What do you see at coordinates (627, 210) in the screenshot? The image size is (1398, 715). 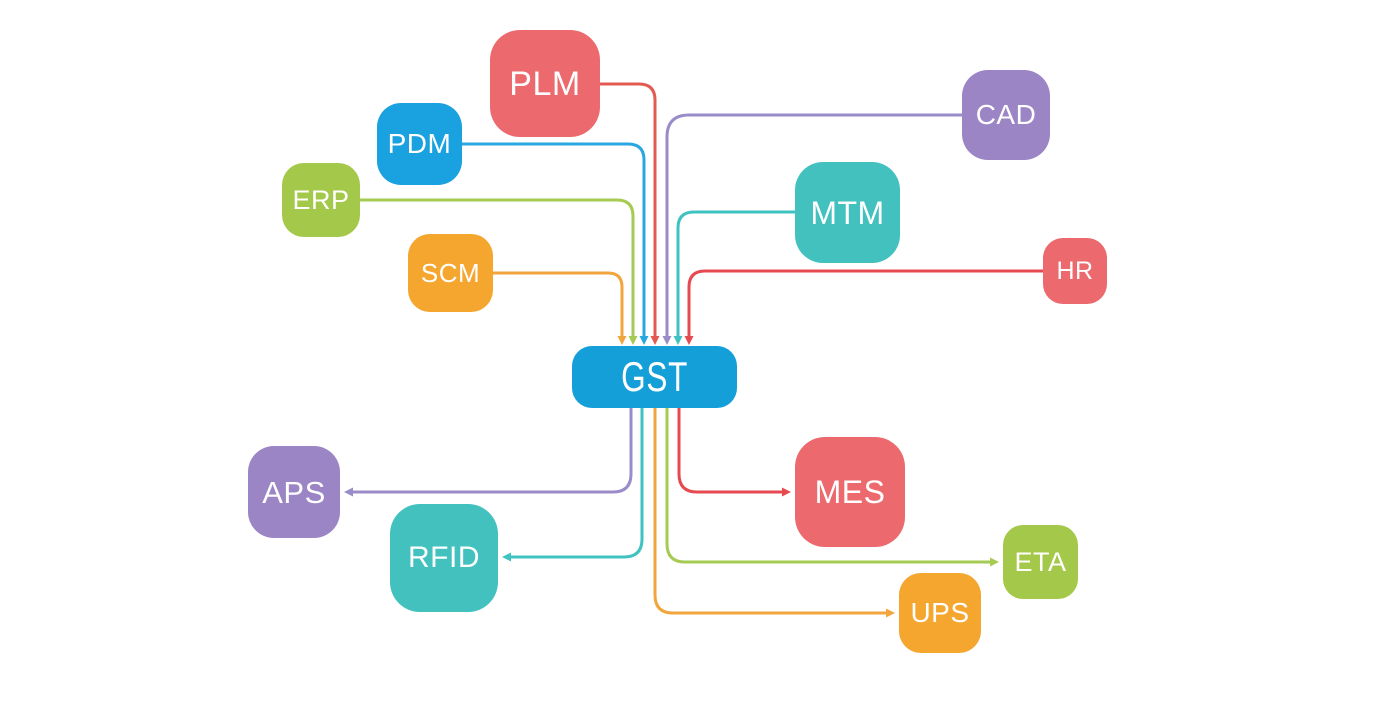 I see `edge-plm-gst` at bounding box center [627, 210].